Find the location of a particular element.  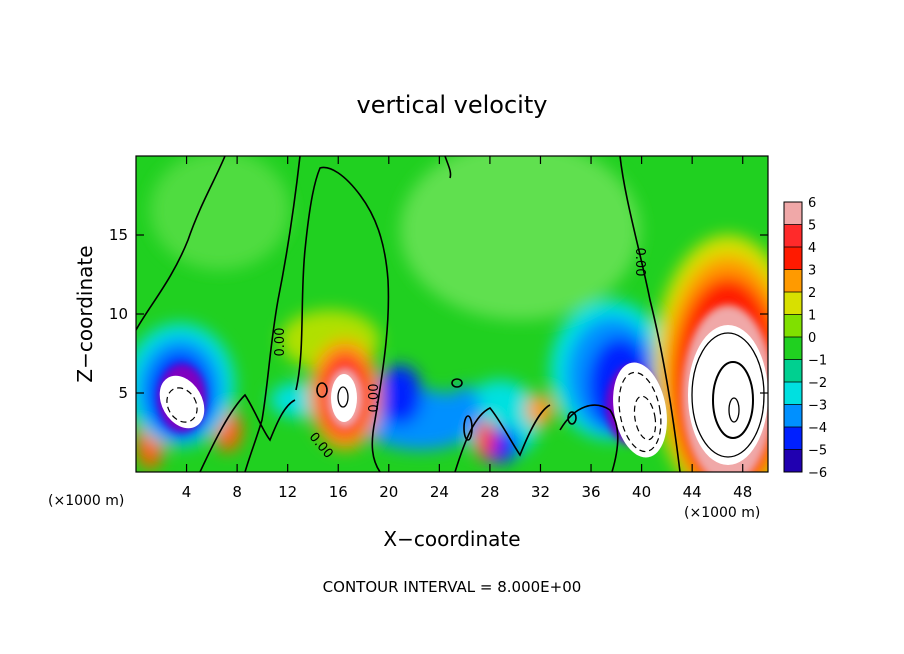

x-tick-label: 36 is located at coordinates (590, 492).